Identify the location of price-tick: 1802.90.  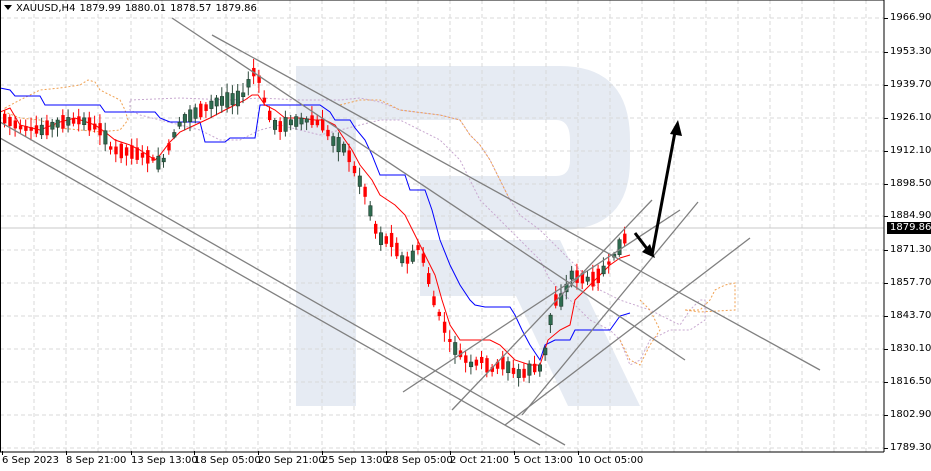
(907, 414).